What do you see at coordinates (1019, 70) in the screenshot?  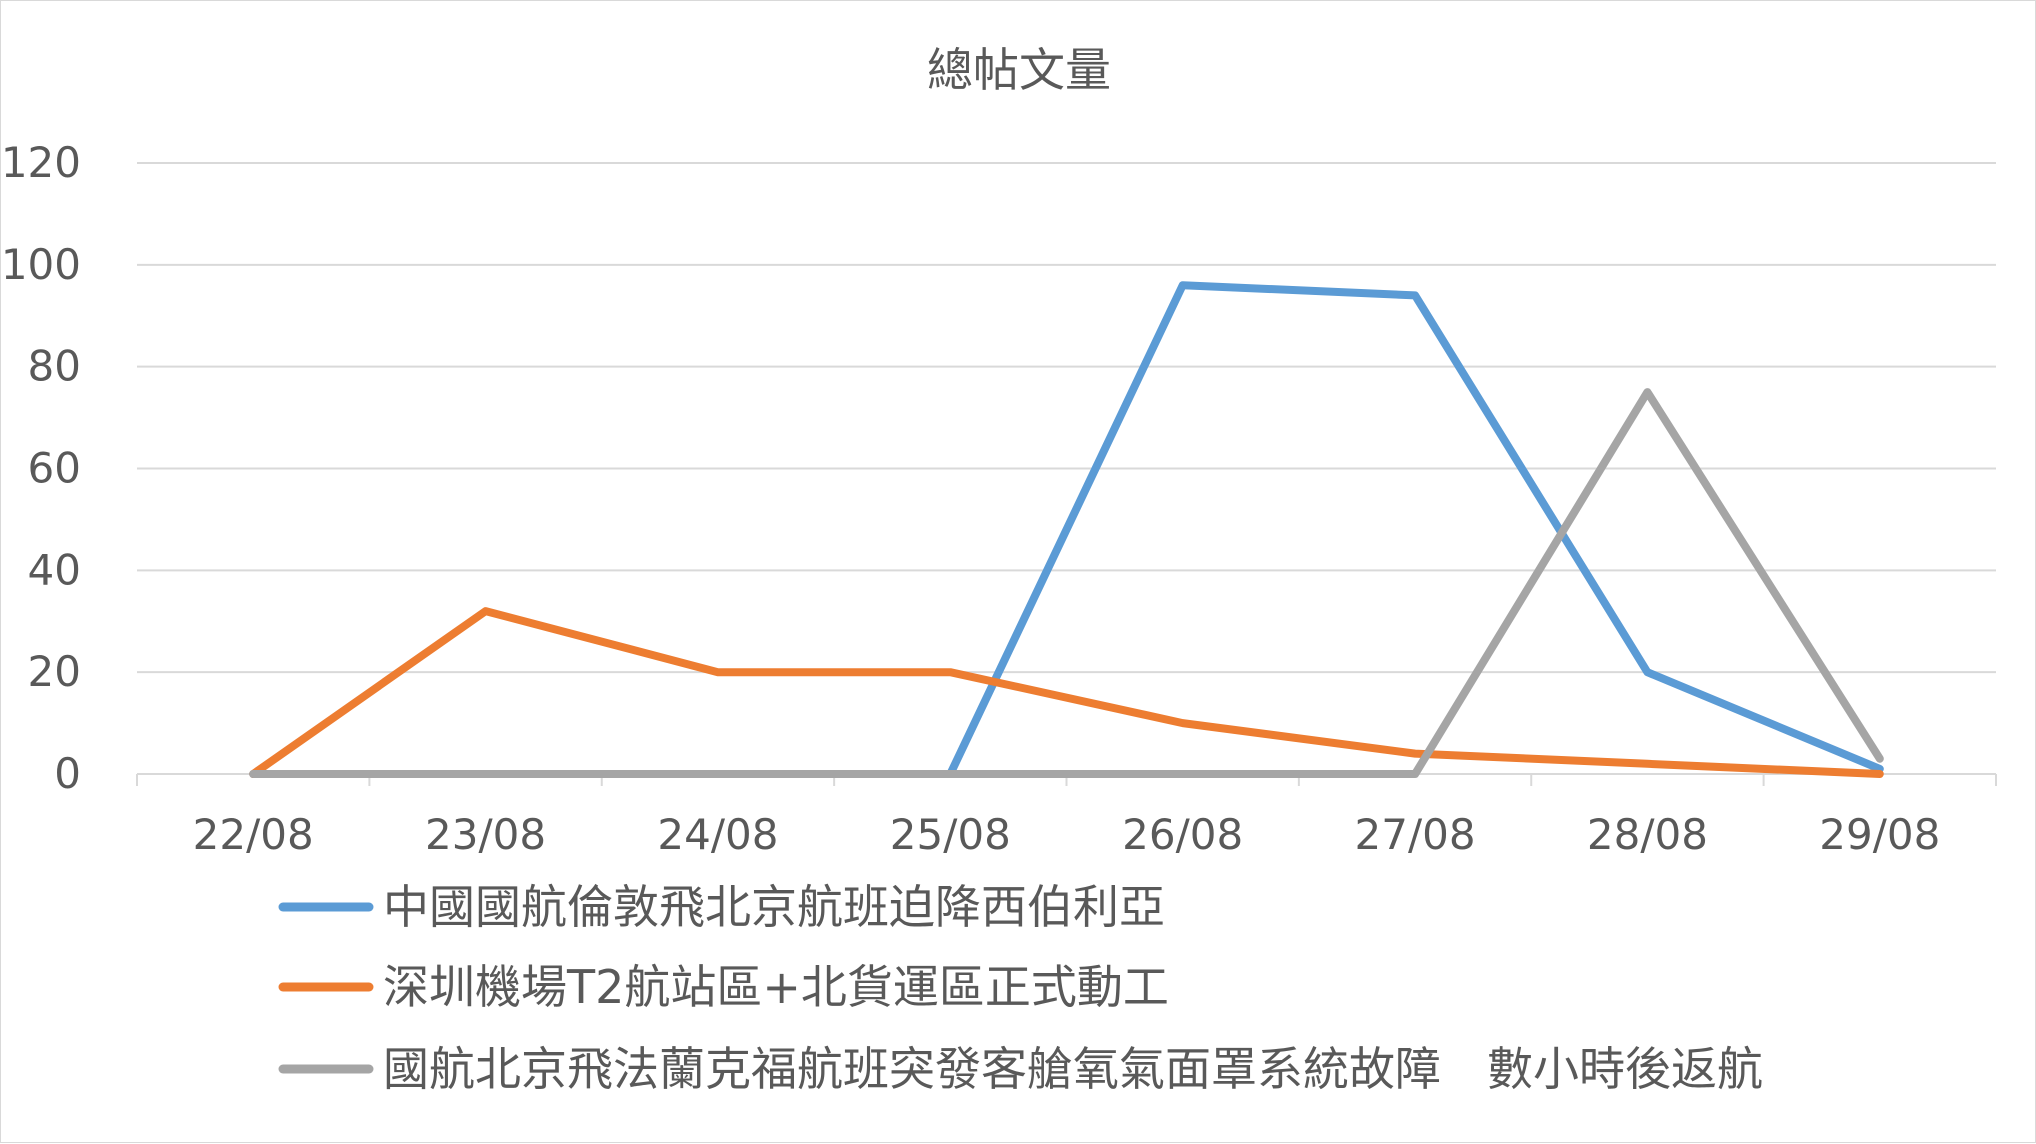 I see `chart-title: 總帖文量` at bounding box center [1019, 70].